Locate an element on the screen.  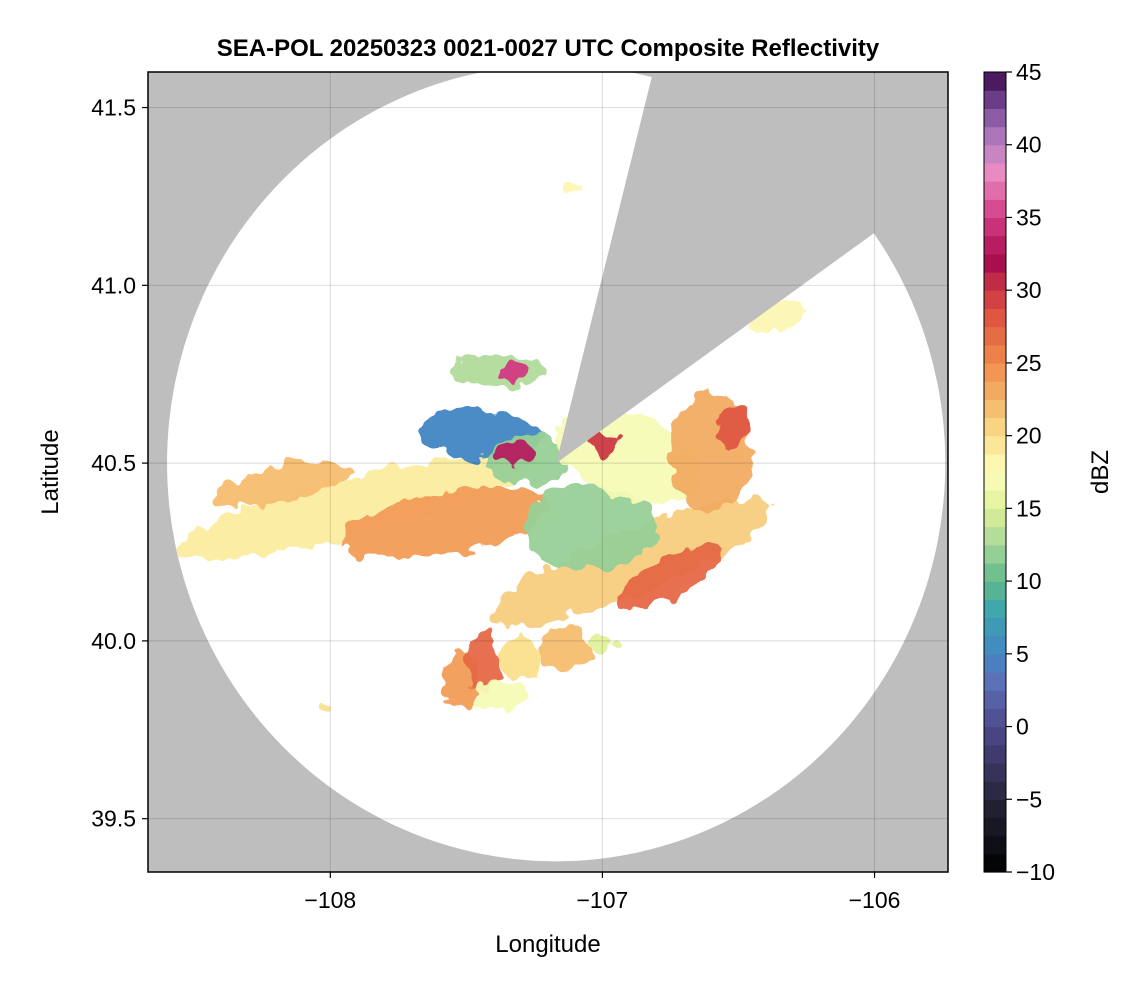
colorbar-tick-label: 30 is located at coordinates (1029, 290).